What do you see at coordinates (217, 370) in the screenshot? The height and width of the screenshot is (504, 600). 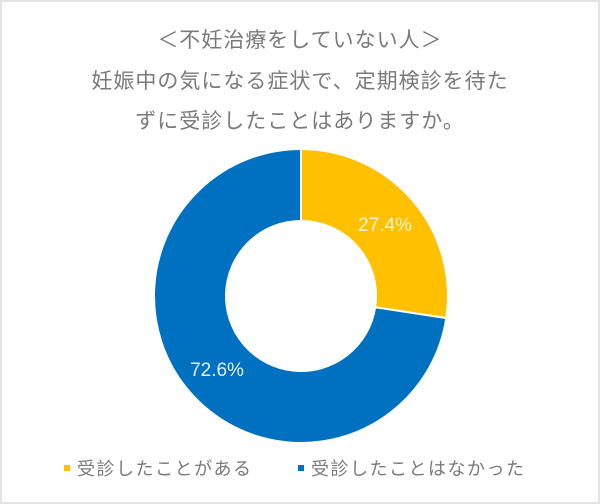 I see `data-label-no: 72.6%` at bounding box center [217, 370].